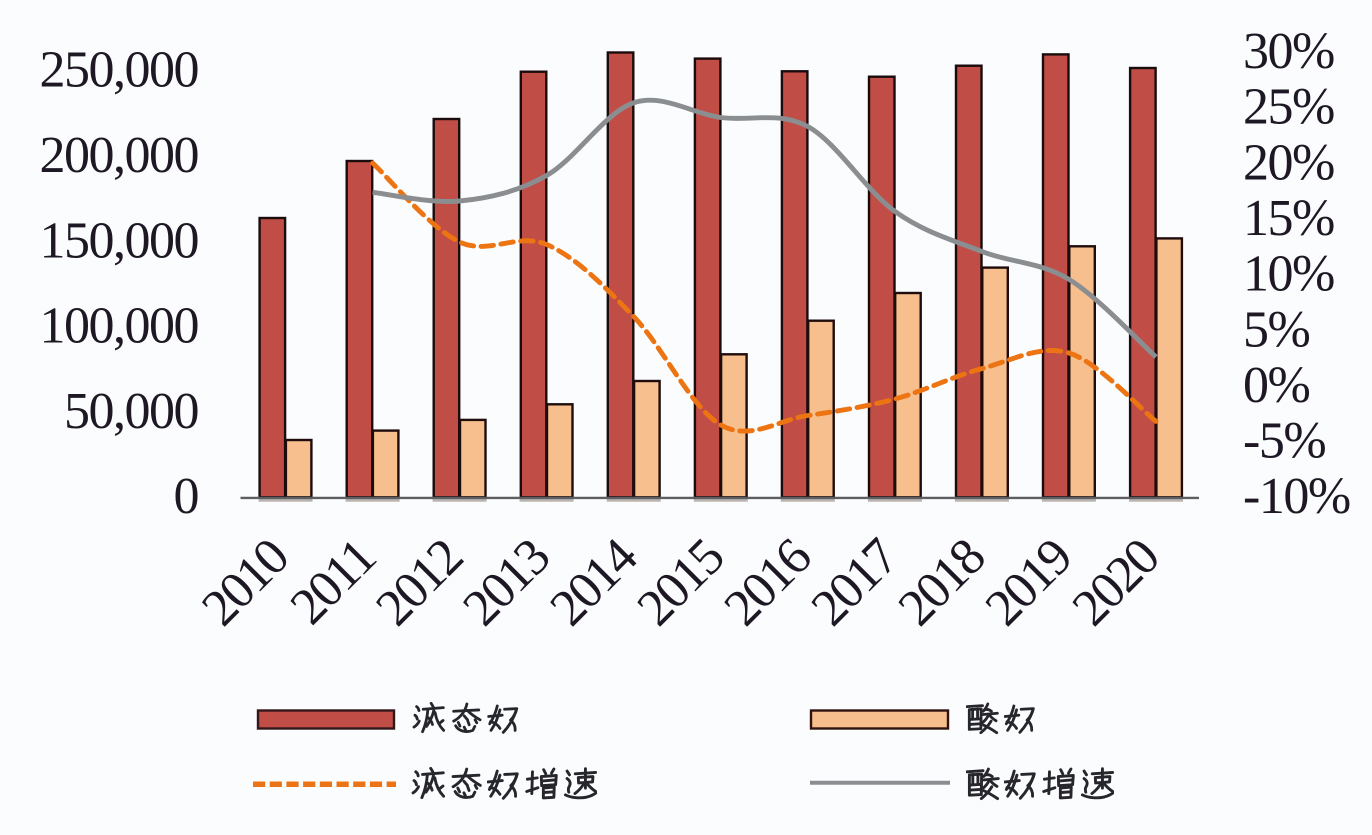 The image size is (1372, 835). I want to click on svg-text: 15%, so click(1288, 218).